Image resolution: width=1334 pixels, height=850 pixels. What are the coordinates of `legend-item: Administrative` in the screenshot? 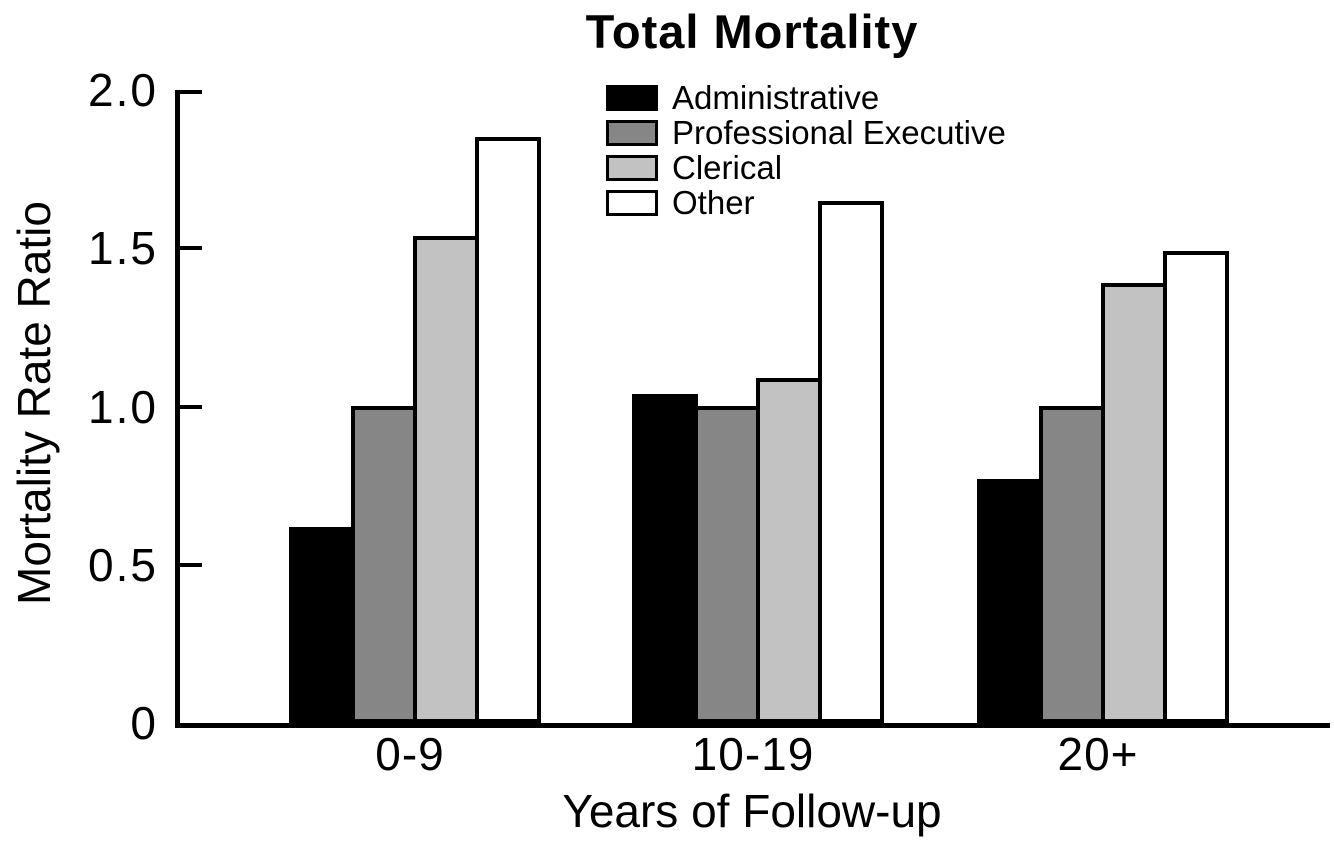 It's located at (806, 97).